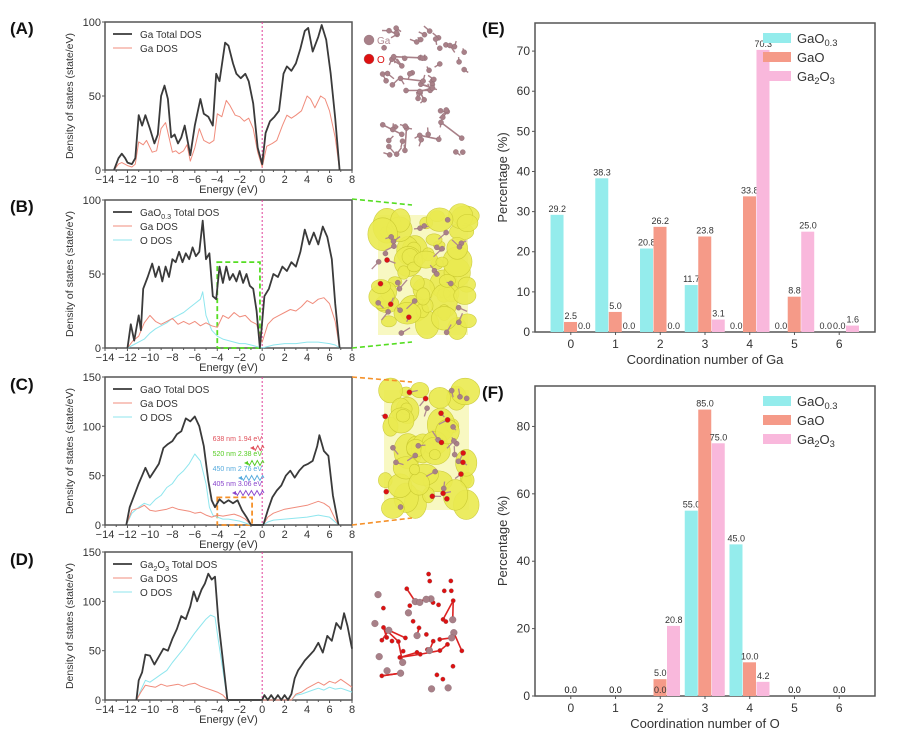 Image resolution: width=914 pixels, height=743 pixels. I want to click on subscript: 2, so click(816, 444).